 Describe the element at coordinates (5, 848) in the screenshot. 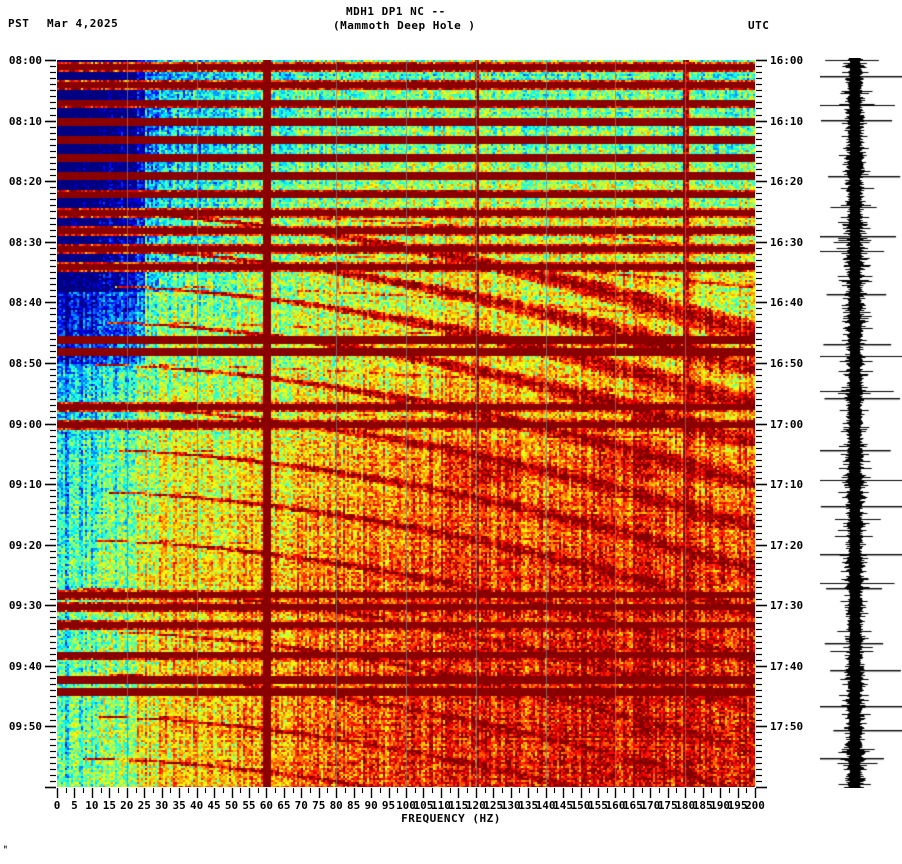

I see `corner-artifact-mark: ᴴ` at that location.